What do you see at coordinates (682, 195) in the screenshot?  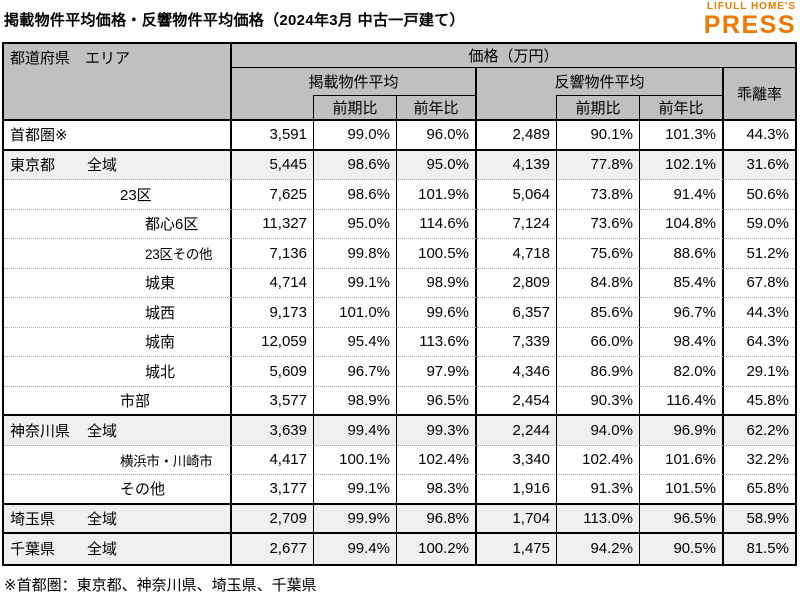 I see `cell-inquiry-prev-year: 91.4%` at bounding box center [682, 195].